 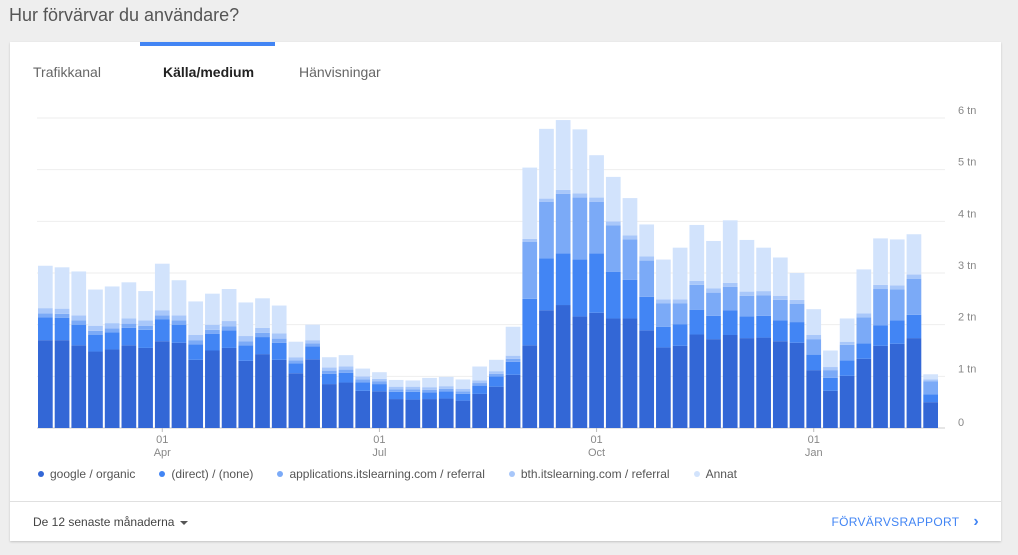 What do you see at coordinates (905, 522) in the screenshot?
I see `acquisition-report-link: FÖRVÄRVSRAPPORT ›` at bounding box center [905, 522].